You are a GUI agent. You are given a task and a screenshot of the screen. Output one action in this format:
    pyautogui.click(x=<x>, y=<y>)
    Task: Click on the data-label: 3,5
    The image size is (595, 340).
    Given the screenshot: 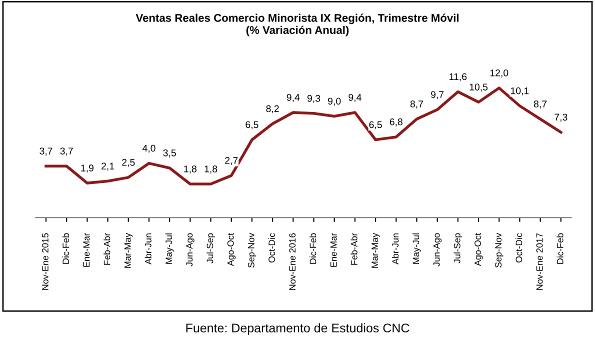 What is the action you would take?
    pyautogui.click(x=169, y=153)
    